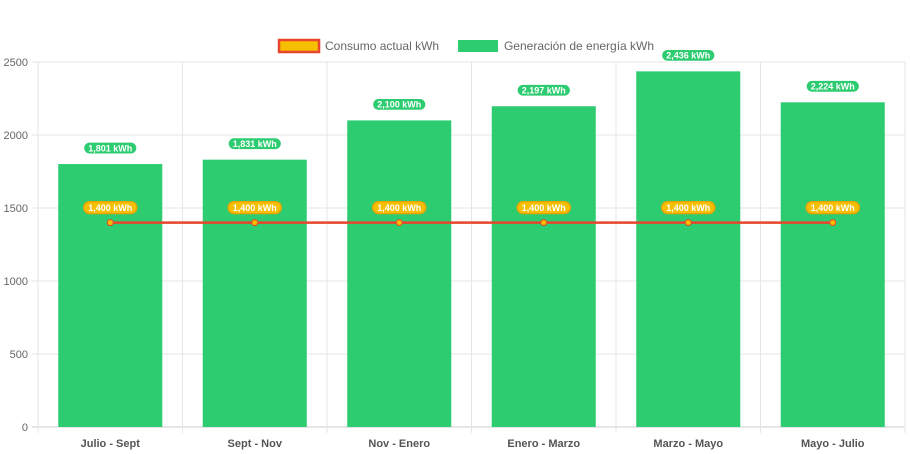 This screenshot has height=454, width=910. What do you see at coordinates (471, 223) in the screenshot?
I see `line-series` at bounding box center [471, 223].